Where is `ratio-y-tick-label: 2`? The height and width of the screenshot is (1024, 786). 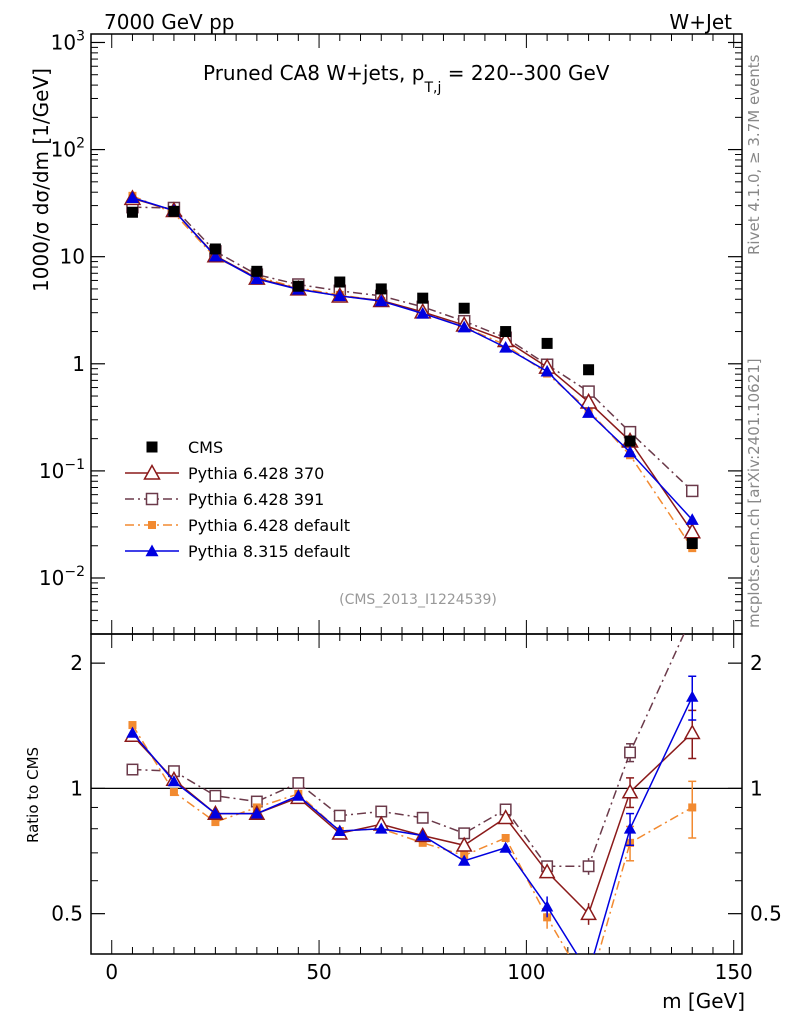
ratio-y-tick-label: 2 is located at coordinates (76, 663).